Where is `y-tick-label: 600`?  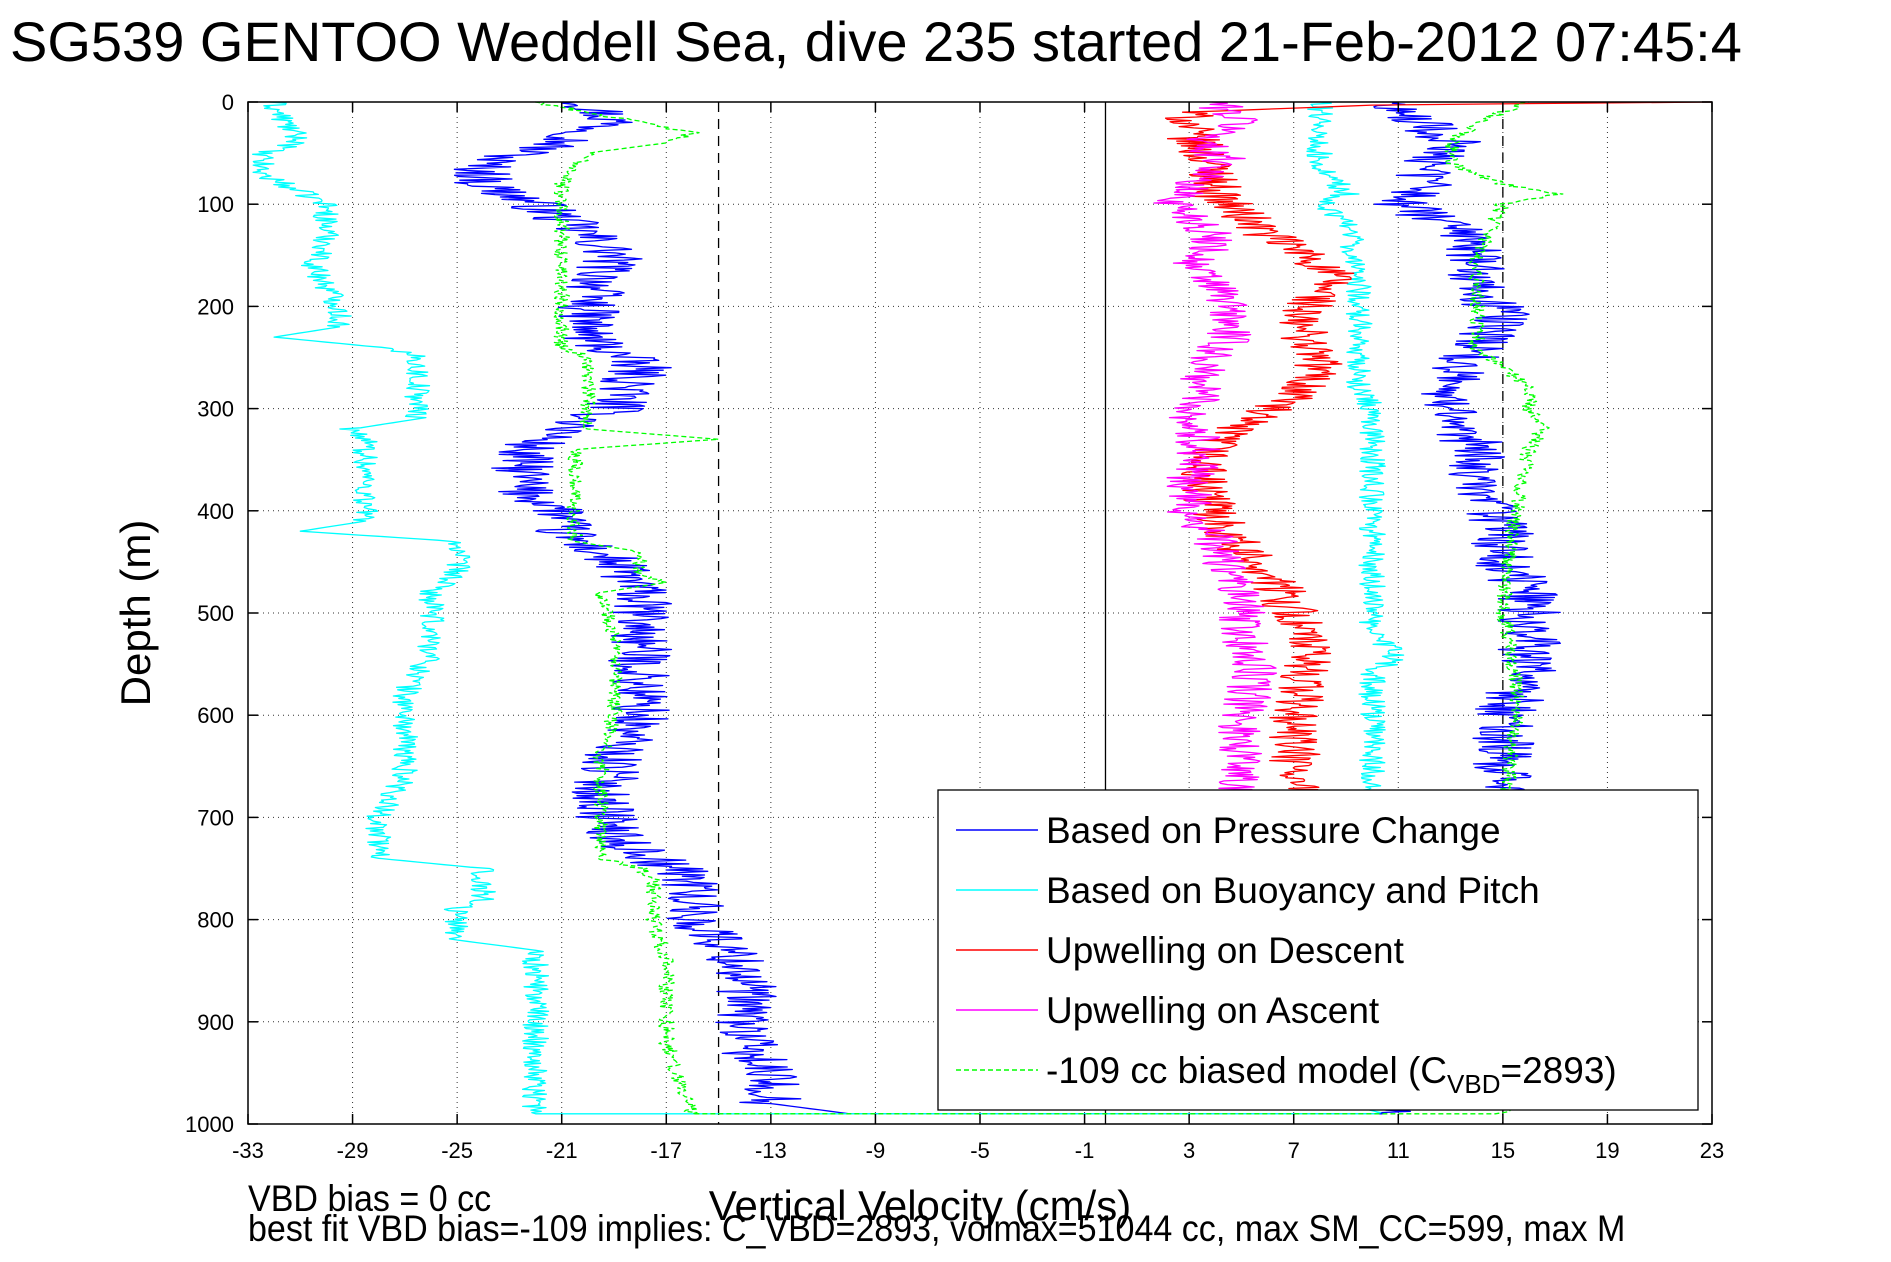
y-tick-label: 600 is located at coordinates (215, 715).